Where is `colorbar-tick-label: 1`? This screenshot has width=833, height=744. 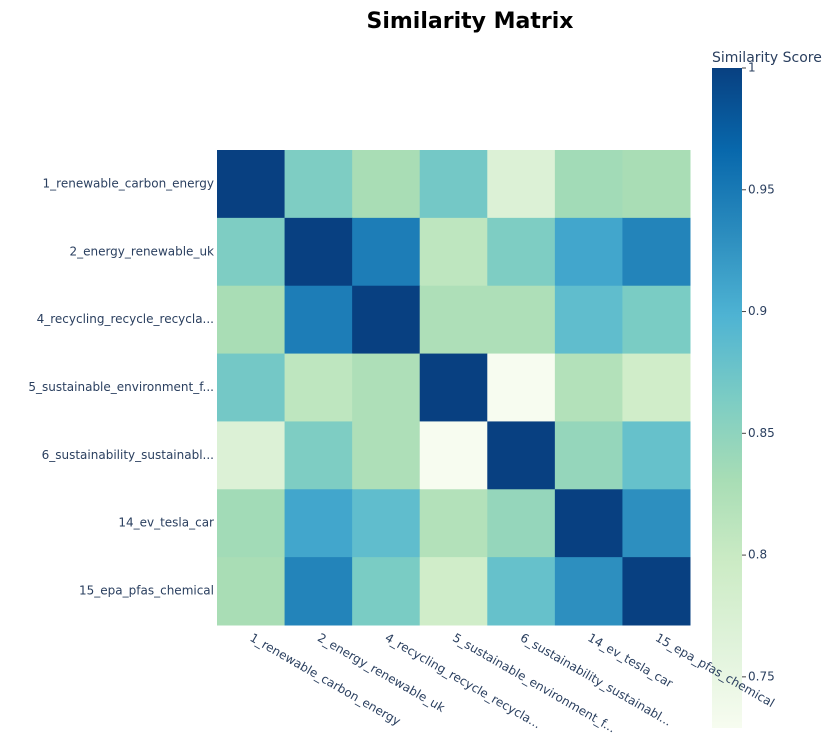 colorbar-tick-label: 1 is located at coordinates (752, 68).